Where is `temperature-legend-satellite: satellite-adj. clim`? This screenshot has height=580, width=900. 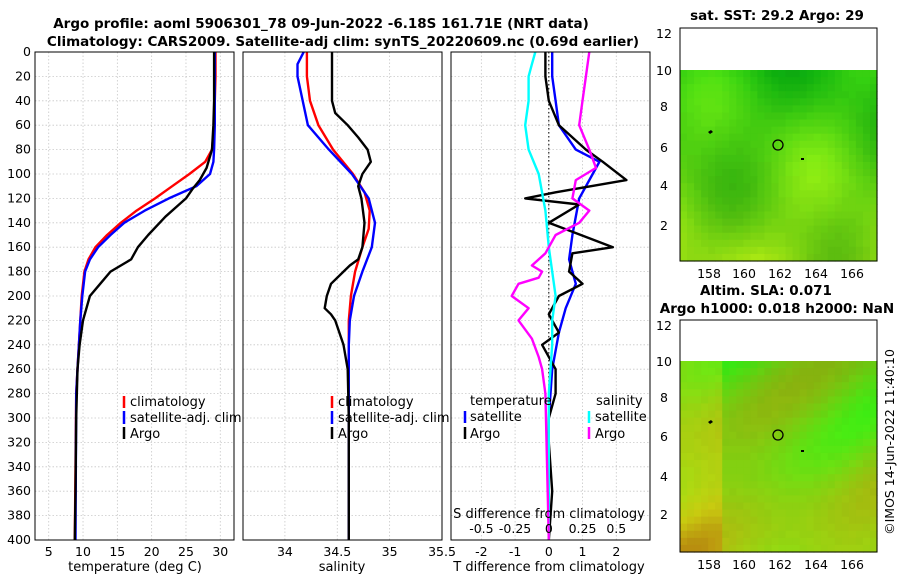 temperature-legend-satellite: satellite-adj. clim is located at coordinates (186, 418).